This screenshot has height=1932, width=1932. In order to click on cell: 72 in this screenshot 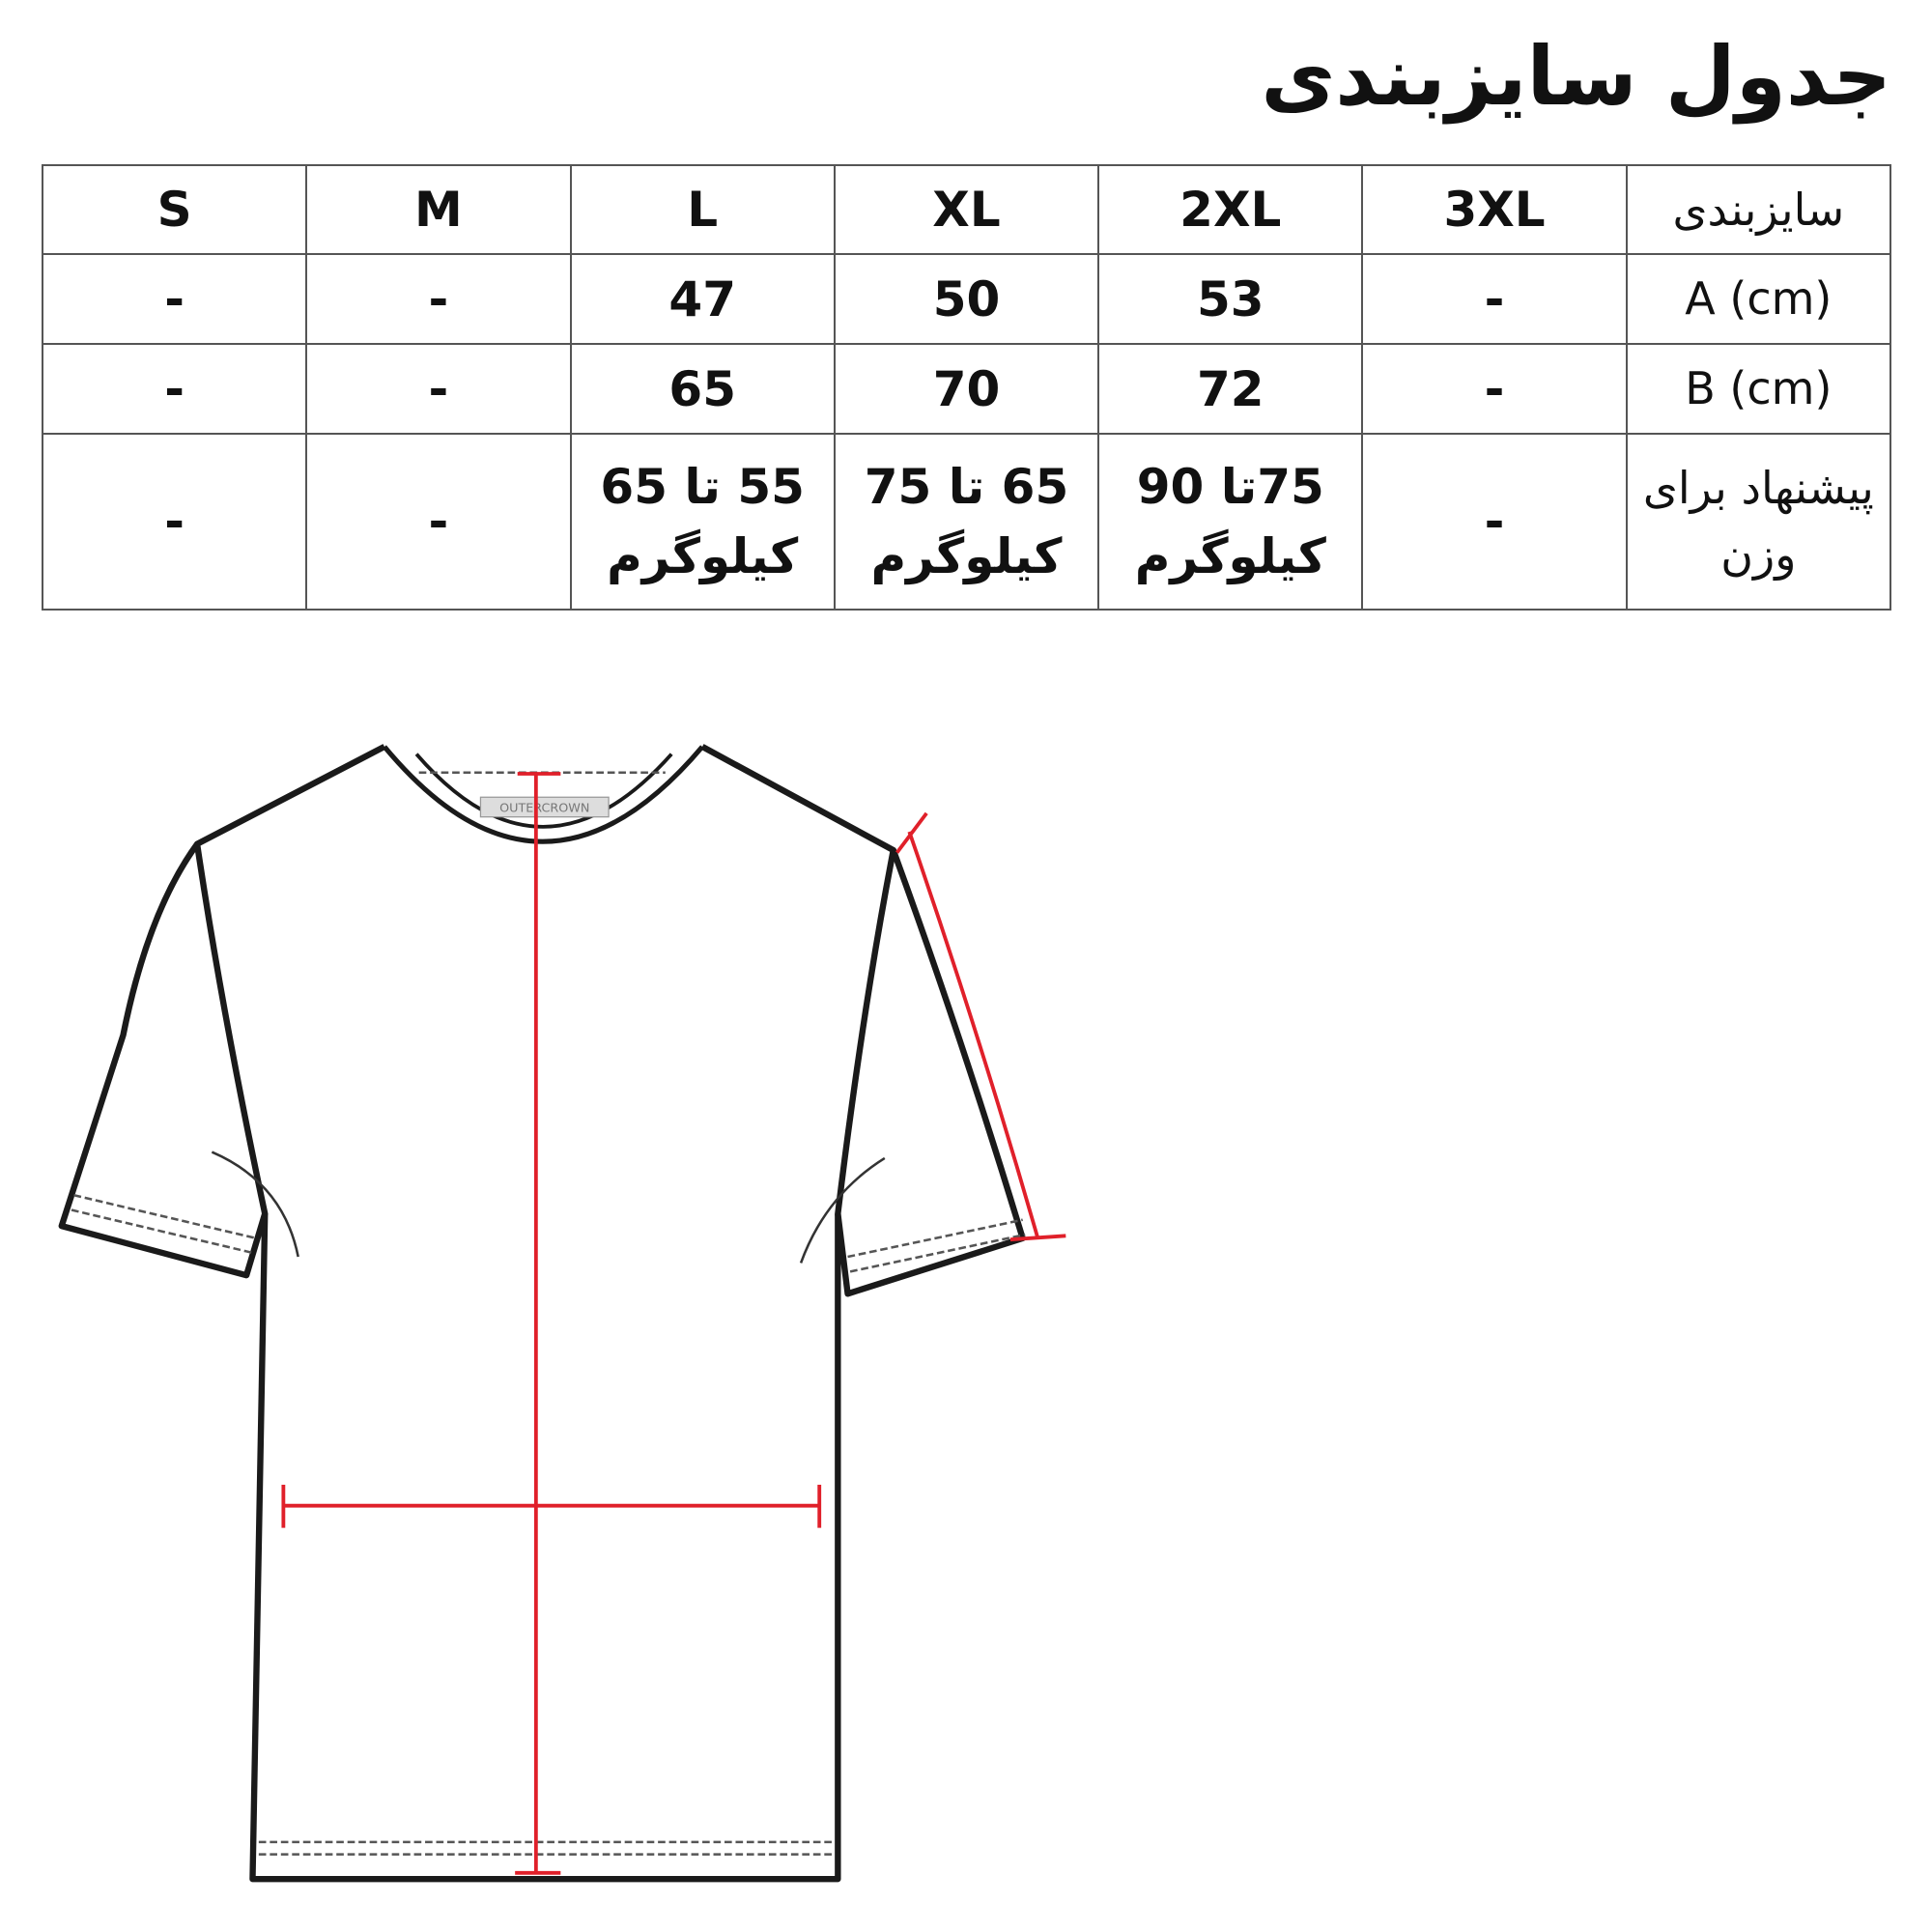, I will do `click(1230, 389)`.